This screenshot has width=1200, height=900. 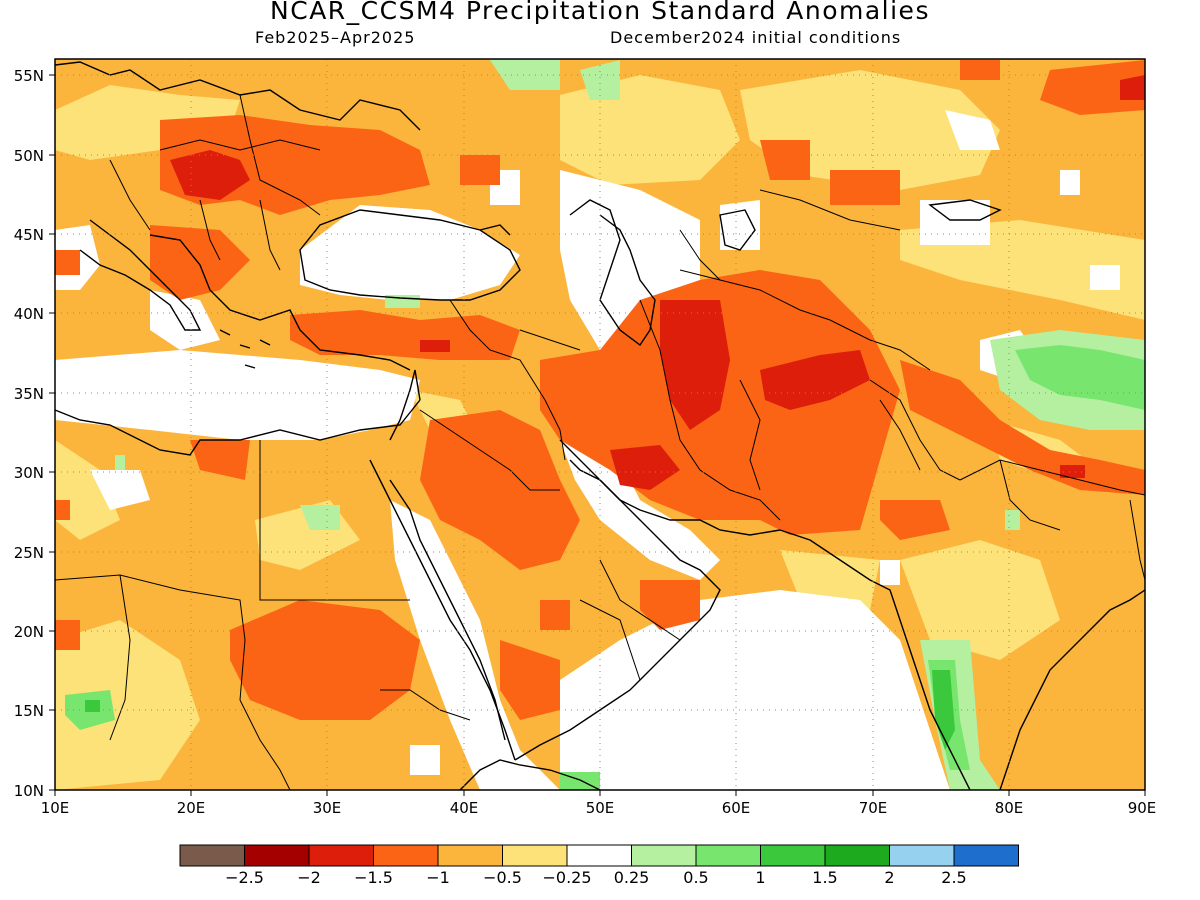 I want to click on lat-label: 20N, so click(x=29, y=632).